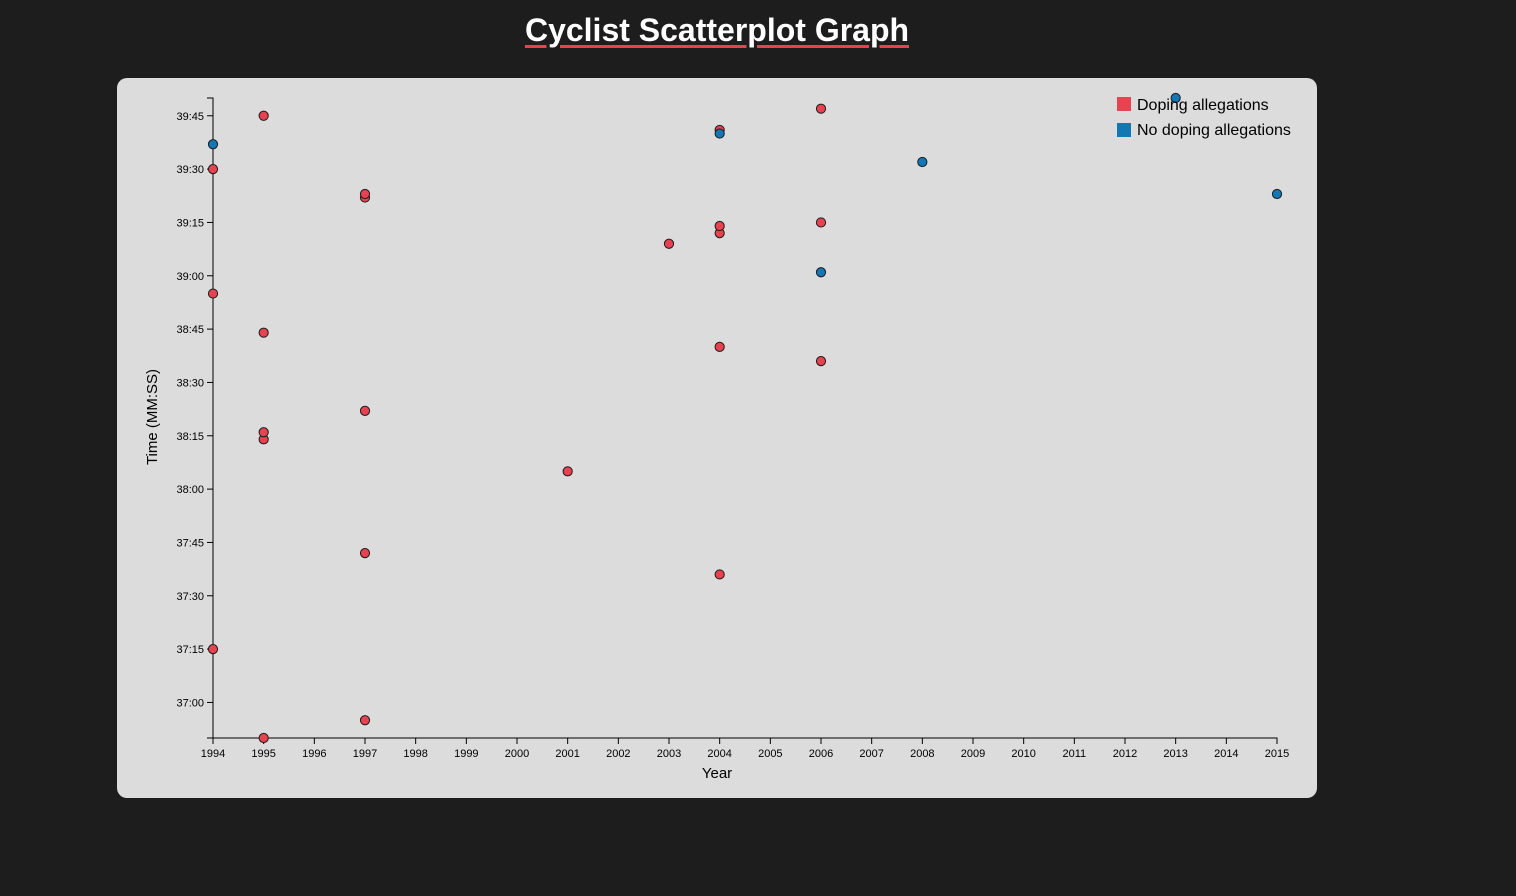 The image size is (1516, 896). I want to click on legend-item-no-doping: No doping allegations, so click(1204, 130).